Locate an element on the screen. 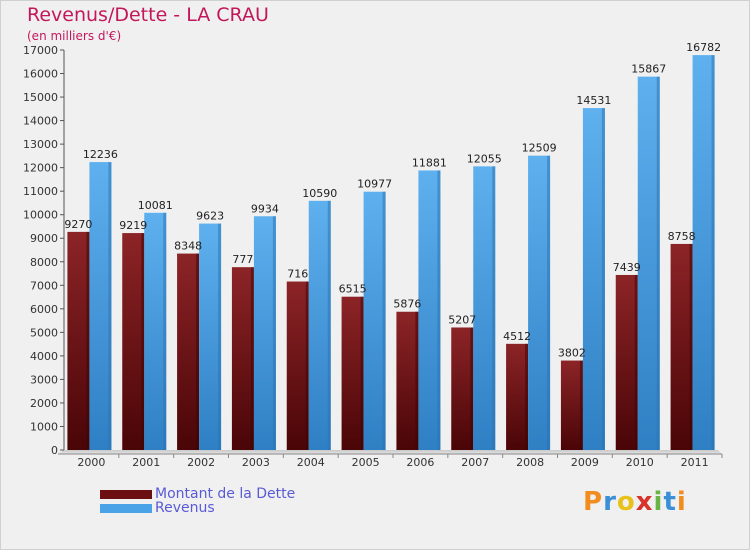  data-label-revenus: 14531 is located at coordinates (593, 100).